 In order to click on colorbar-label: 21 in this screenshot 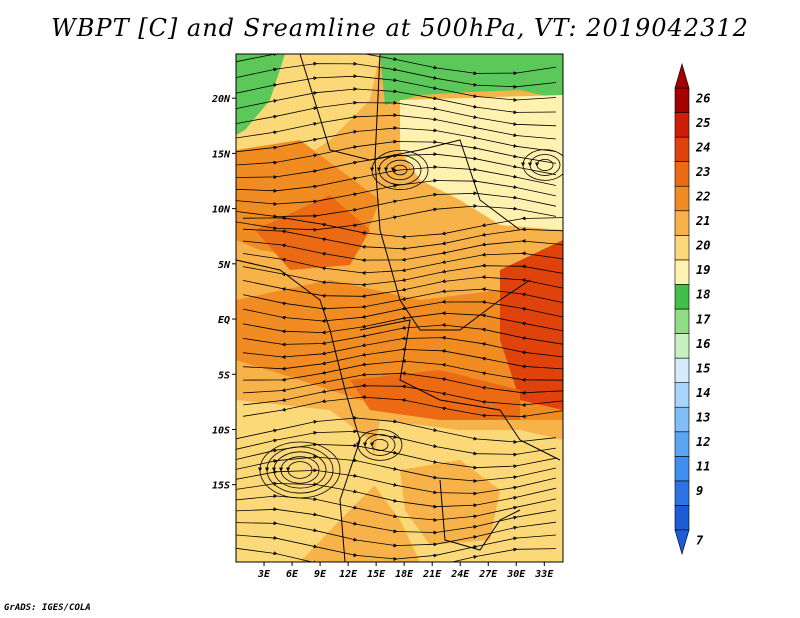, I will do `click(702, 221)`.